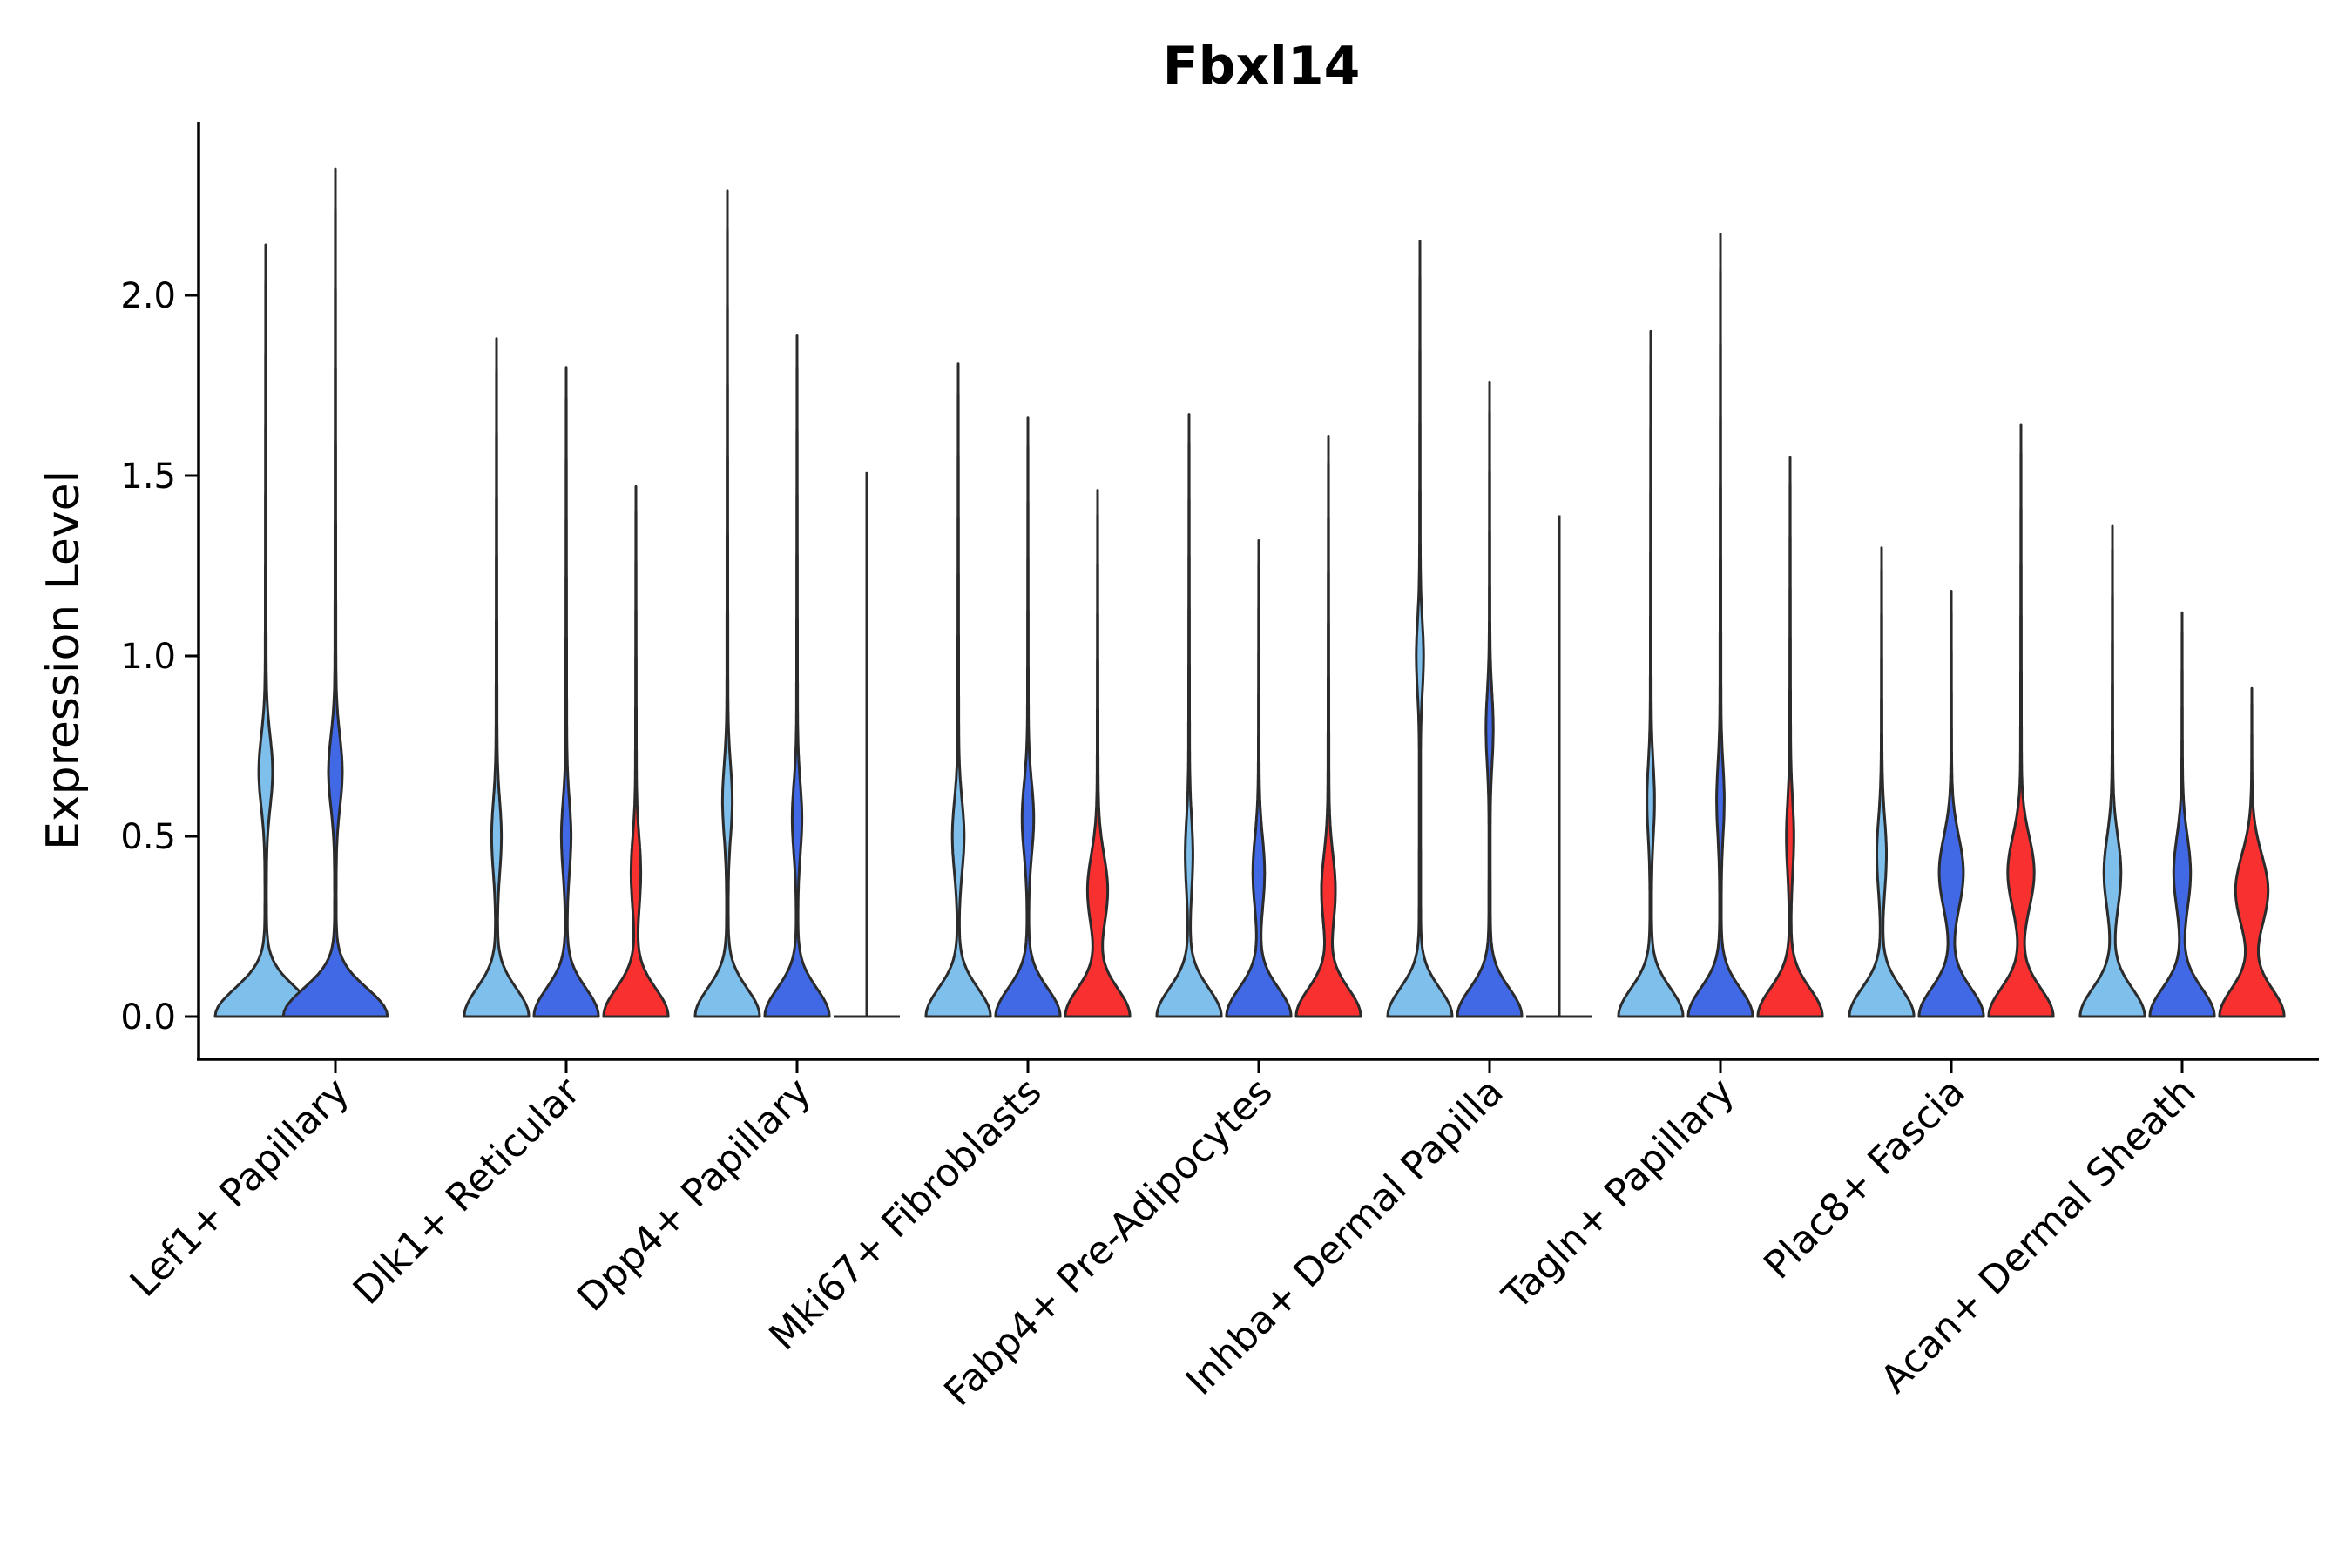 This screenshot has width=2352, height=1568. What do you see at coordinates (148, 657) in the screenshot?
I see `y-tick-label: 1.0` at bounding box center [148, 657].